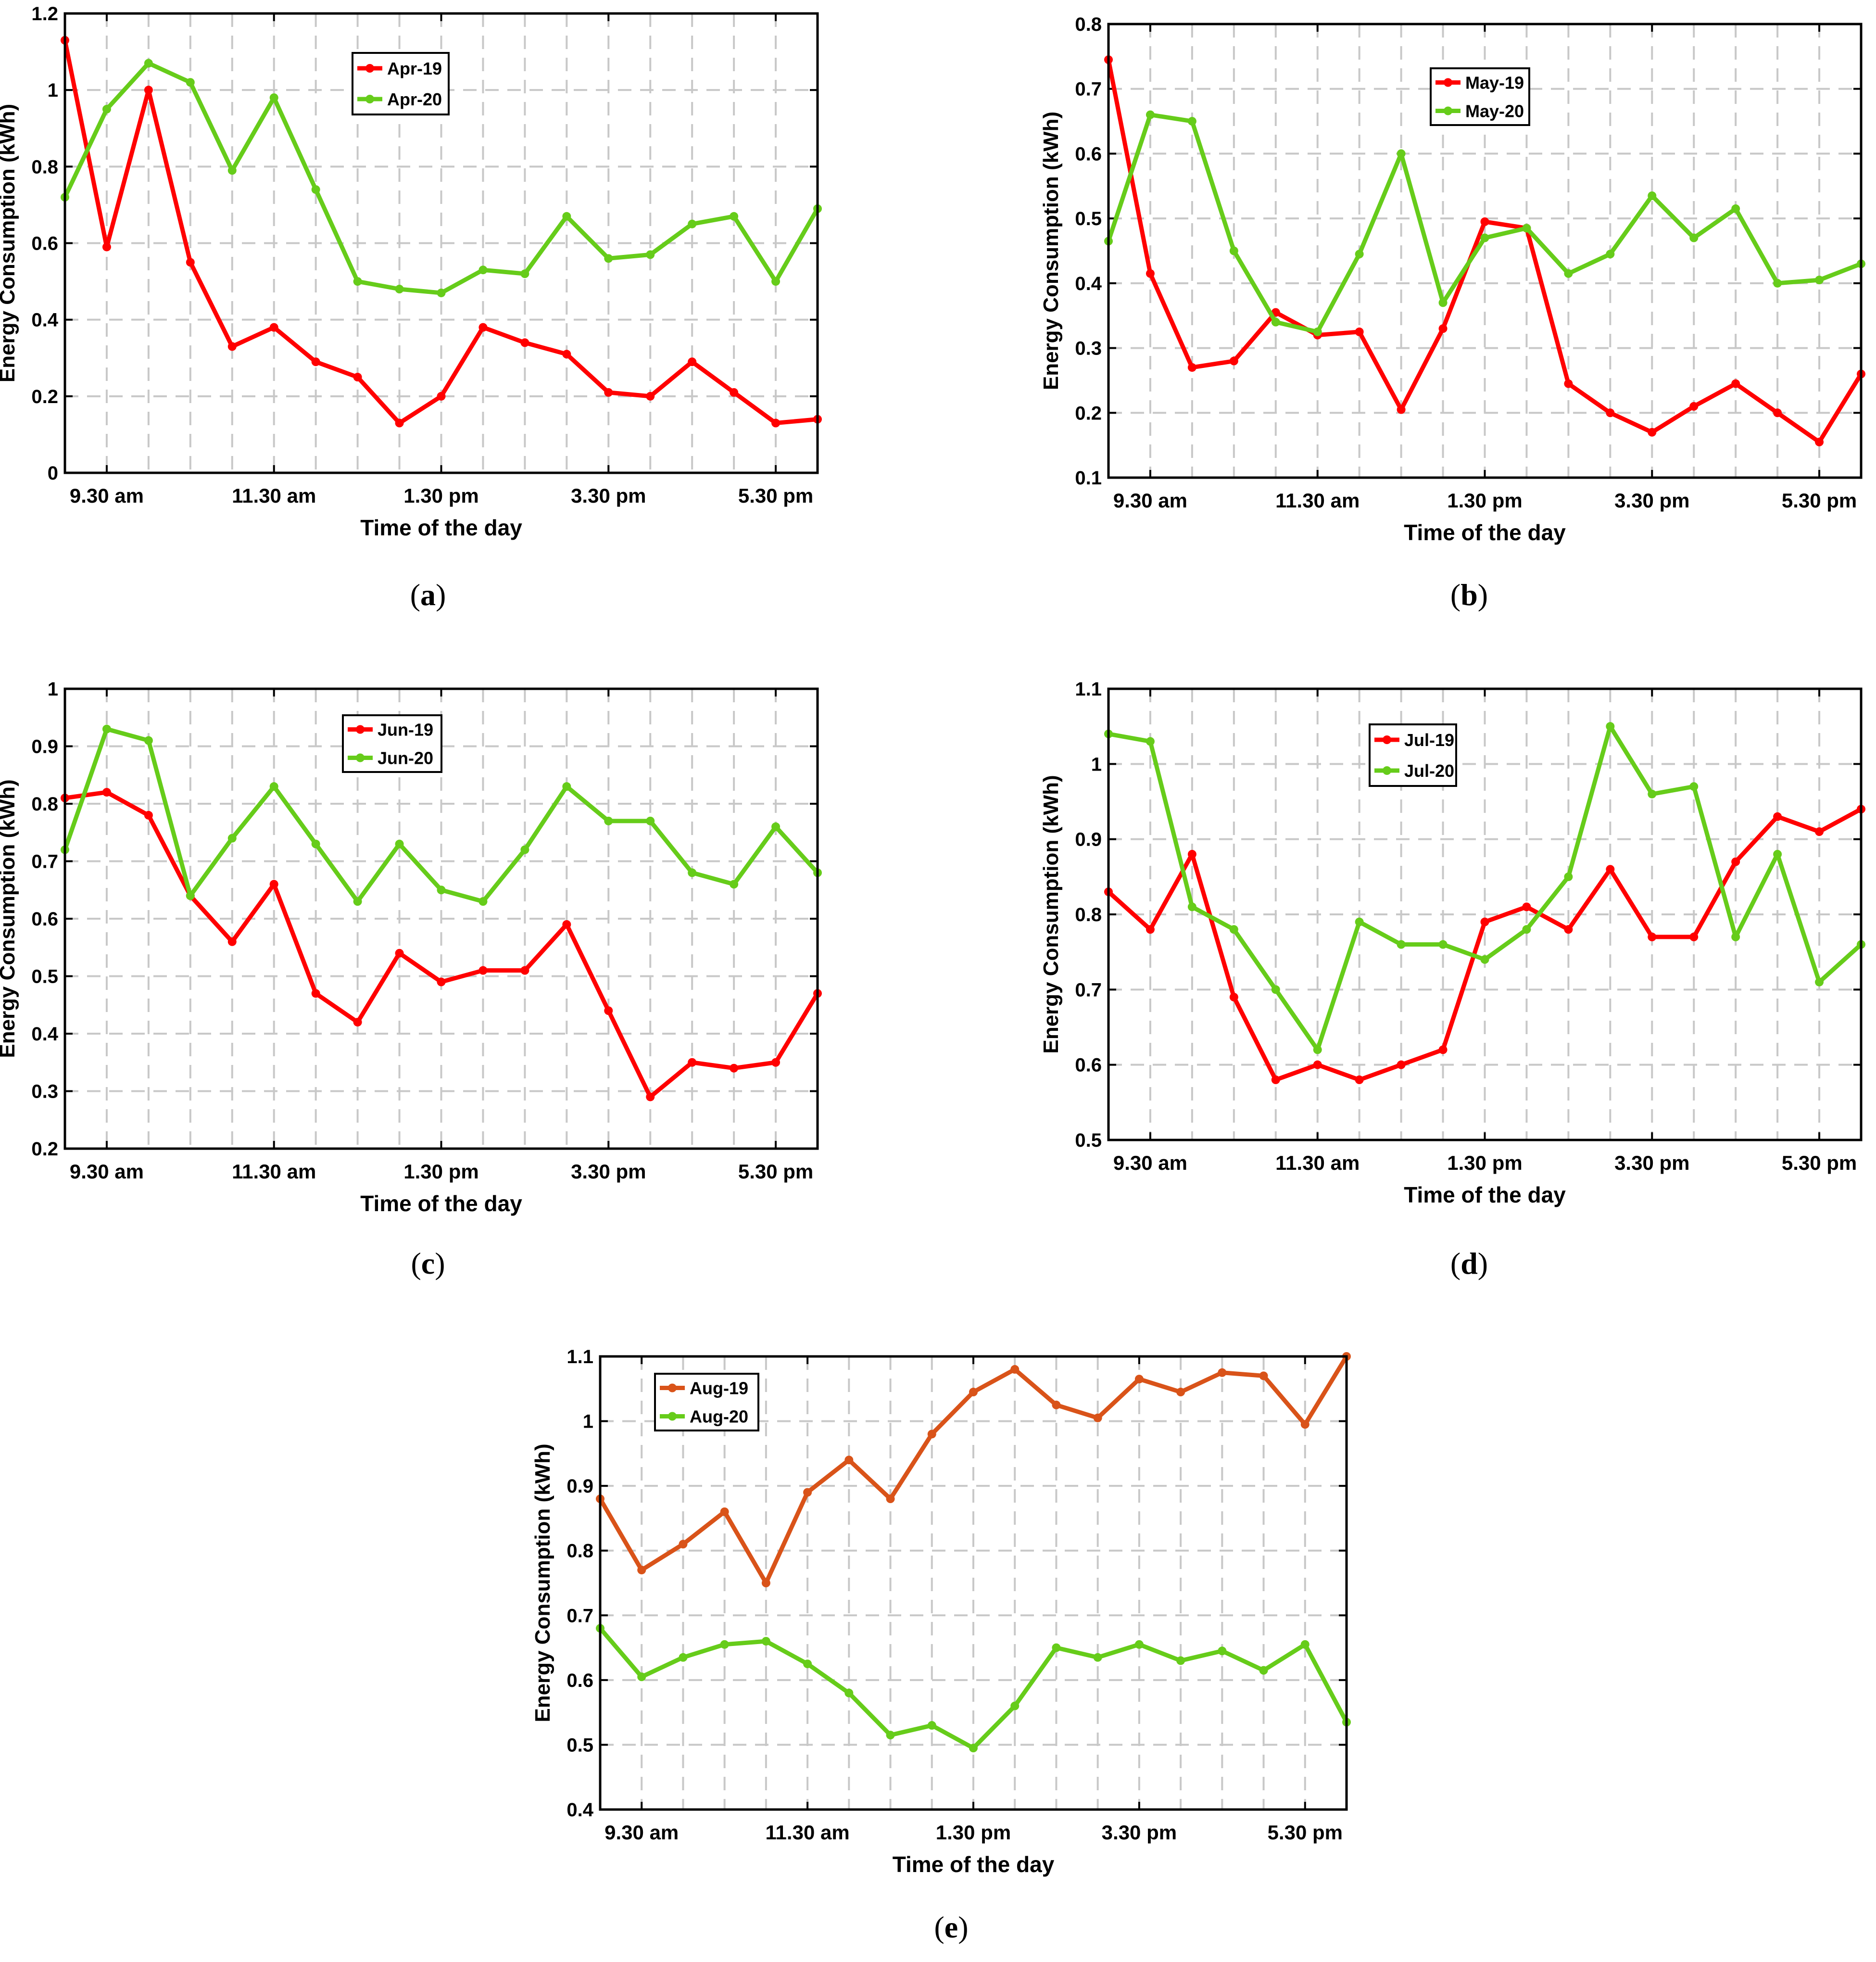 Image resolution: width=1876 pixels, height=1962 pixels. I want to click on y-tick-label: 0.9, so click(1088, 840).